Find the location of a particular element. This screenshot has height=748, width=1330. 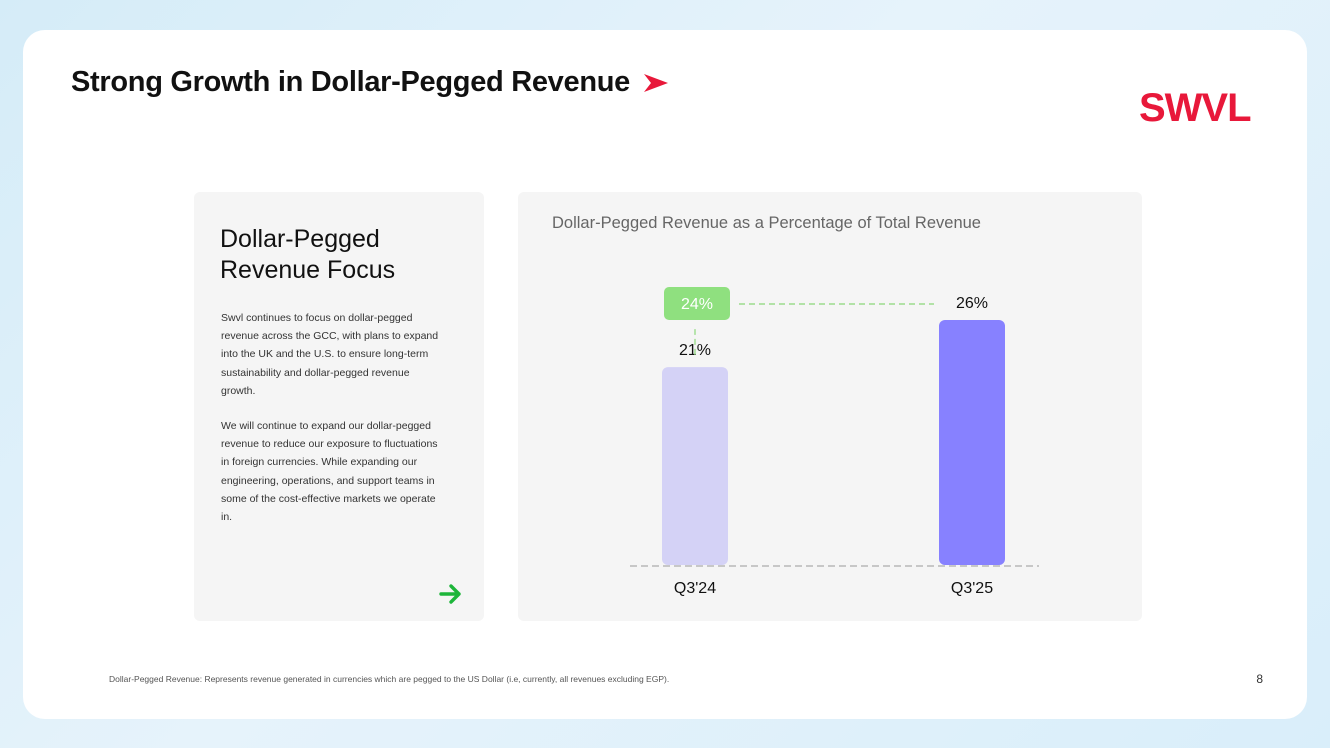

annotation-label: 24% is located at coordinates (697, 304).